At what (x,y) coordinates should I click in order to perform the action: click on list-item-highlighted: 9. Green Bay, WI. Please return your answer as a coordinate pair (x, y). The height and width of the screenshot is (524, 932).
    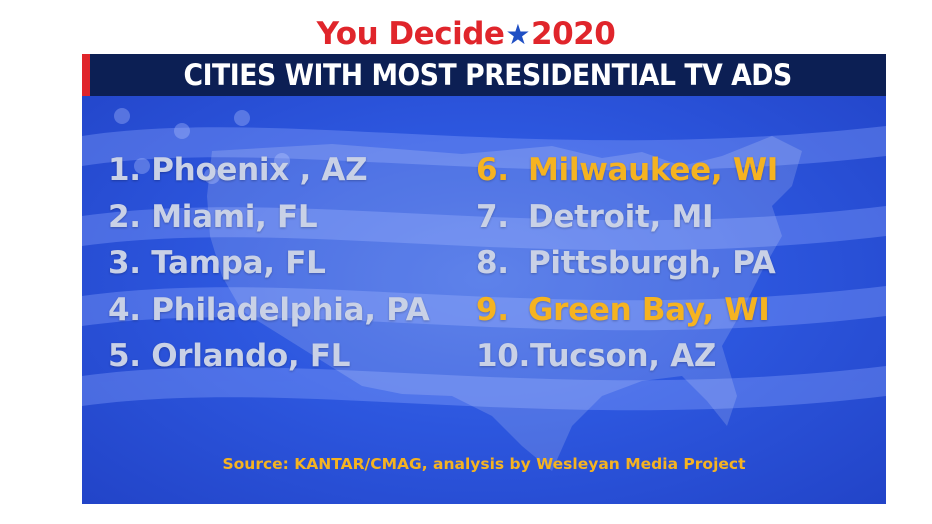
    Looking at the image, I should click on (623, 309).